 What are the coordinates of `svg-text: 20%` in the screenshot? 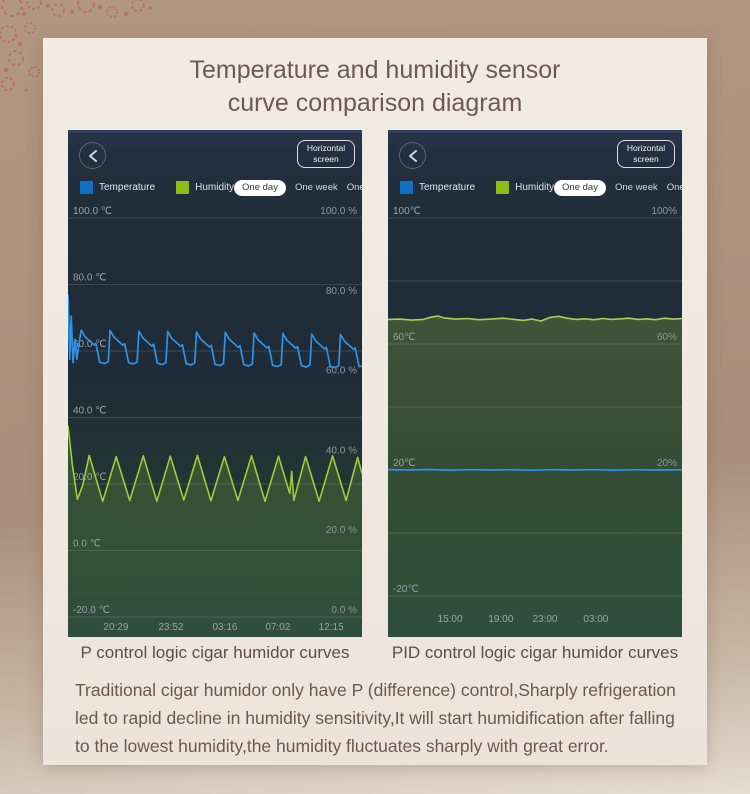 It's located at (667, 463).